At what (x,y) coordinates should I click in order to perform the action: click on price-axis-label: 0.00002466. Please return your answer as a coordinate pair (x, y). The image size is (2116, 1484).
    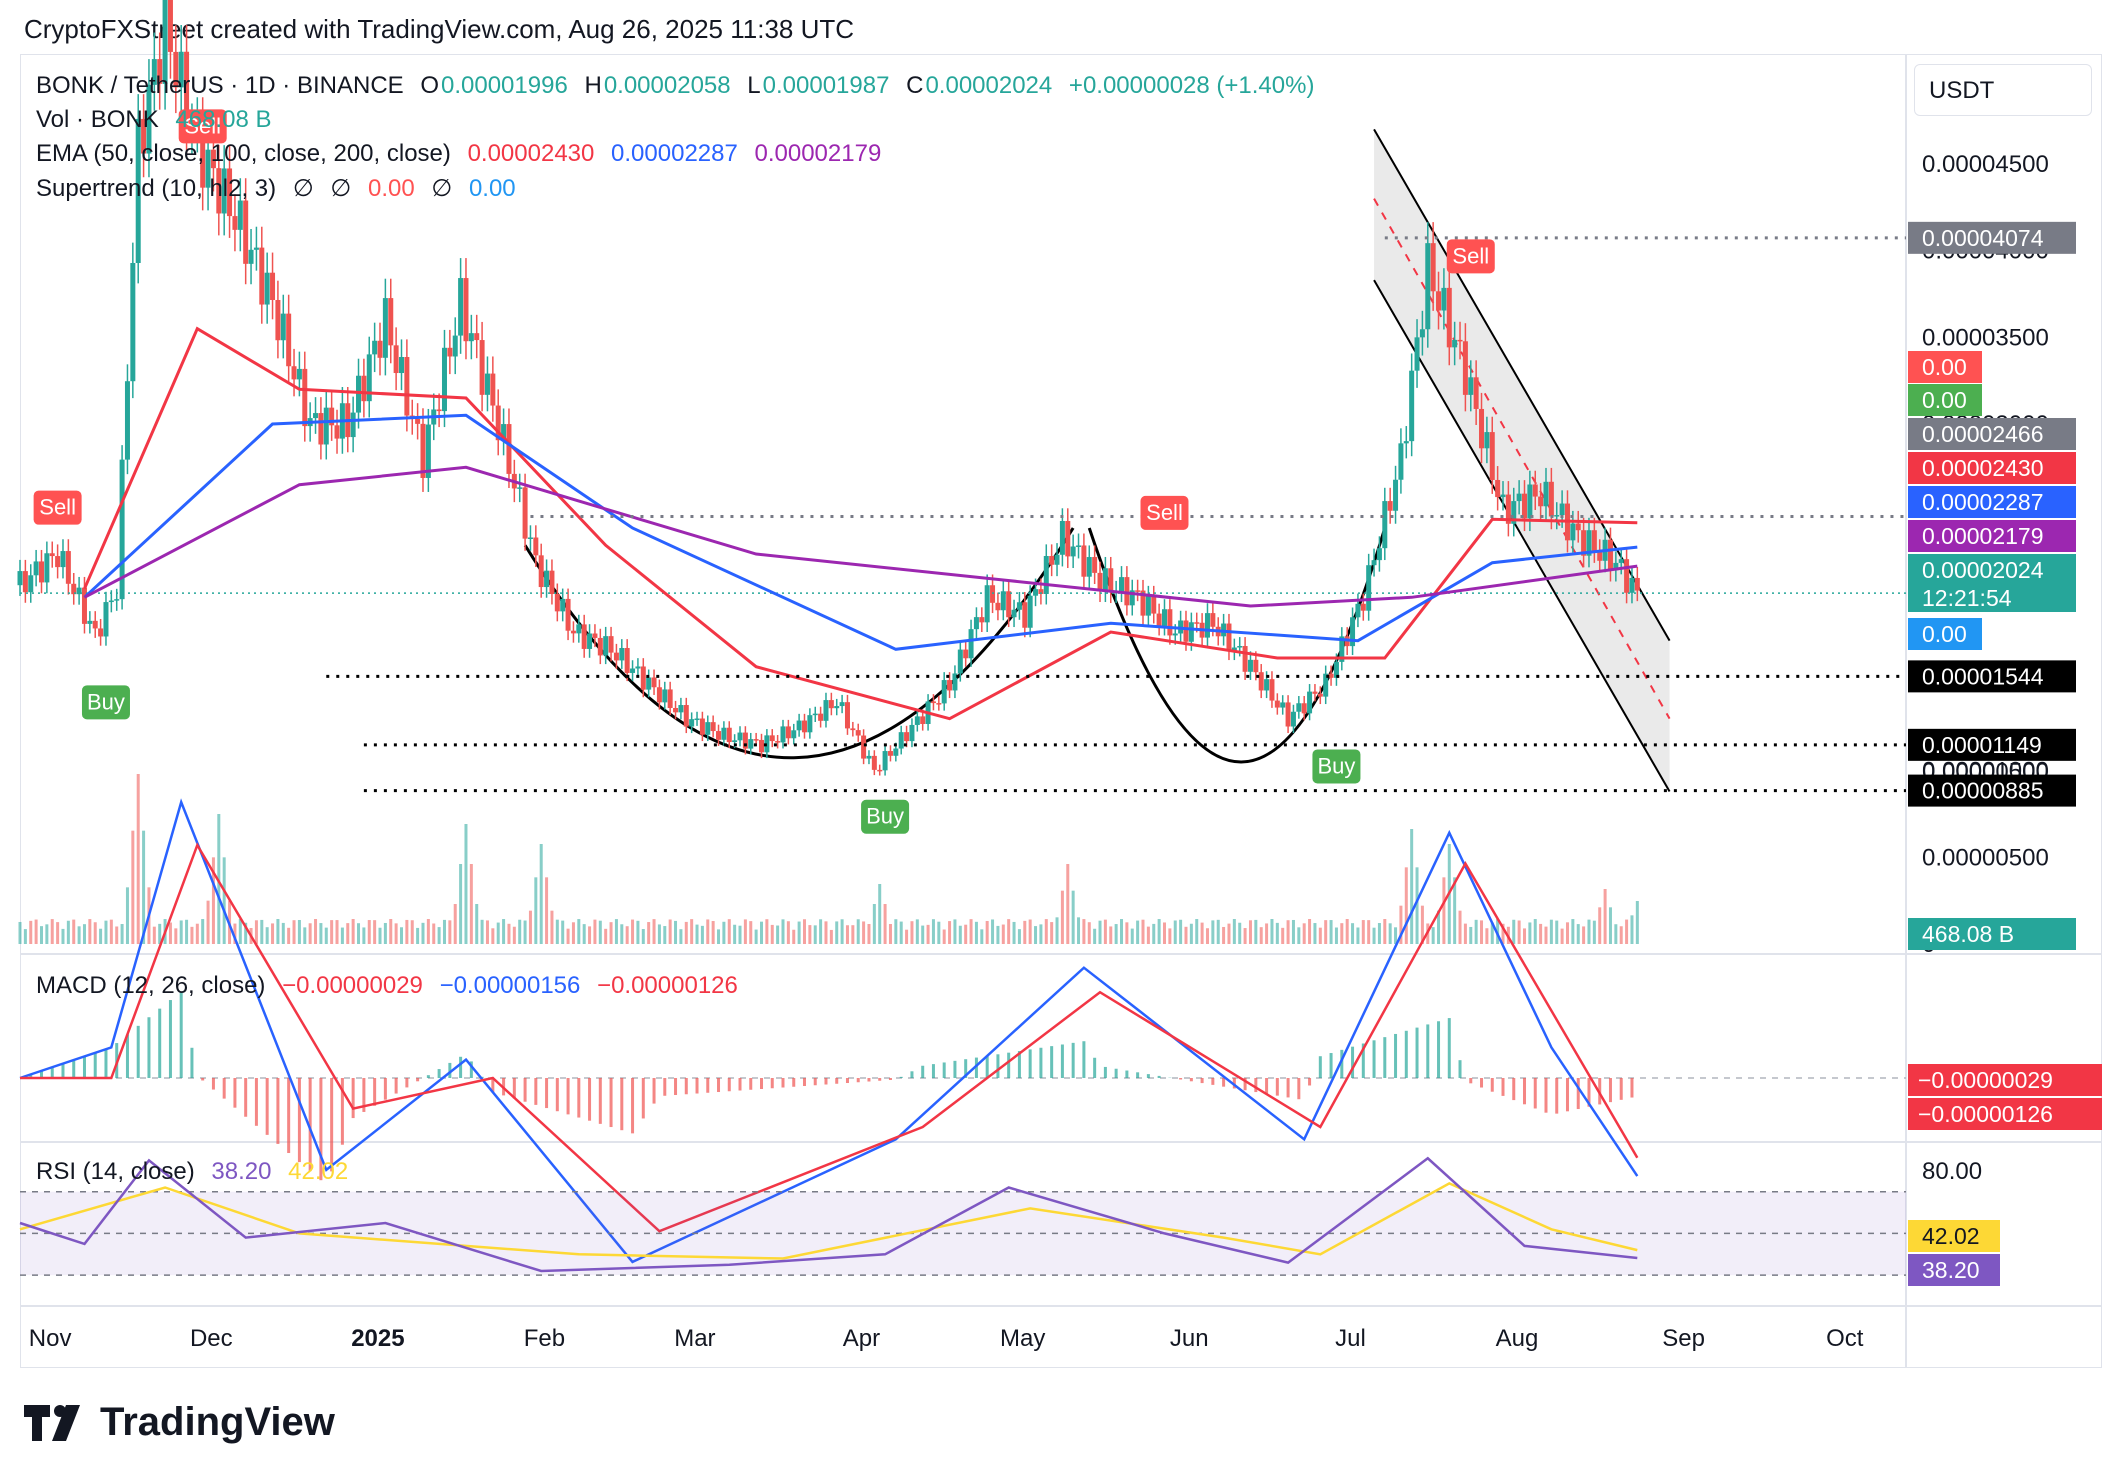
    Looking at the image, I should click on (1992, 434).